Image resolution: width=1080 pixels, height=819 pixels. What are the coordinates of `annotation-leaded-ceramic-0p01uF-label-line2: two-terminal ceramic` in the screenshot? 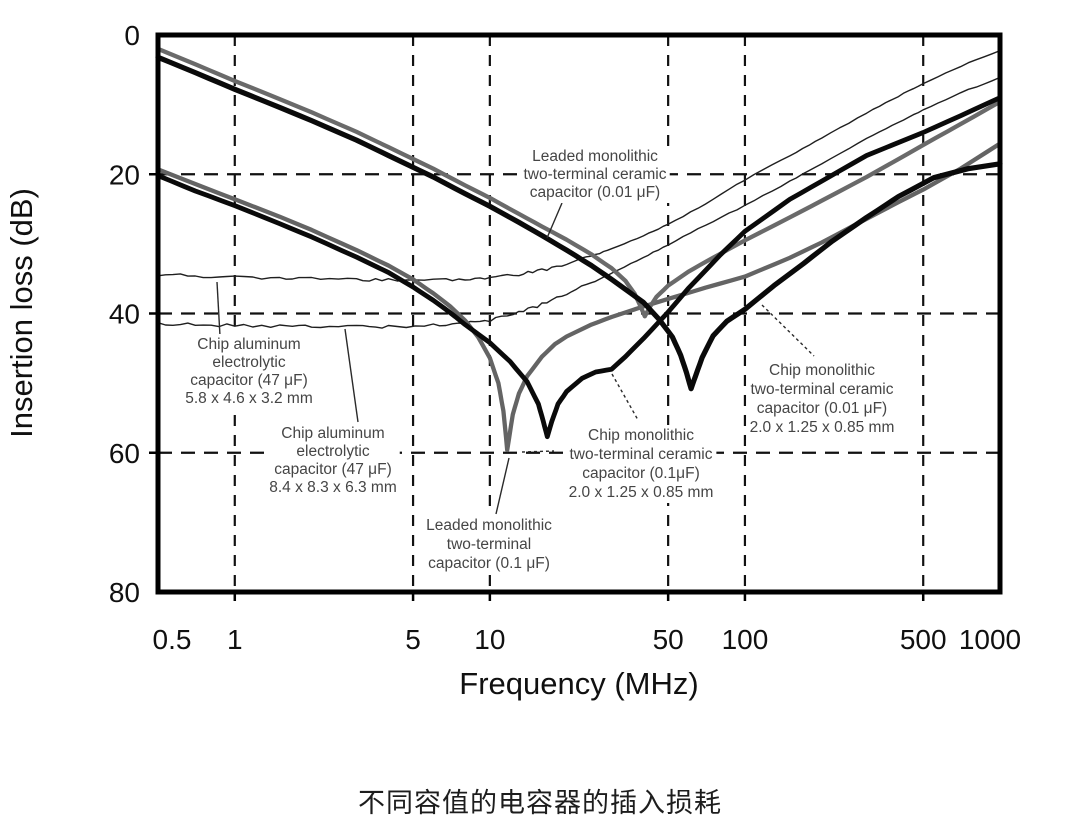 It's located at (595, 174).